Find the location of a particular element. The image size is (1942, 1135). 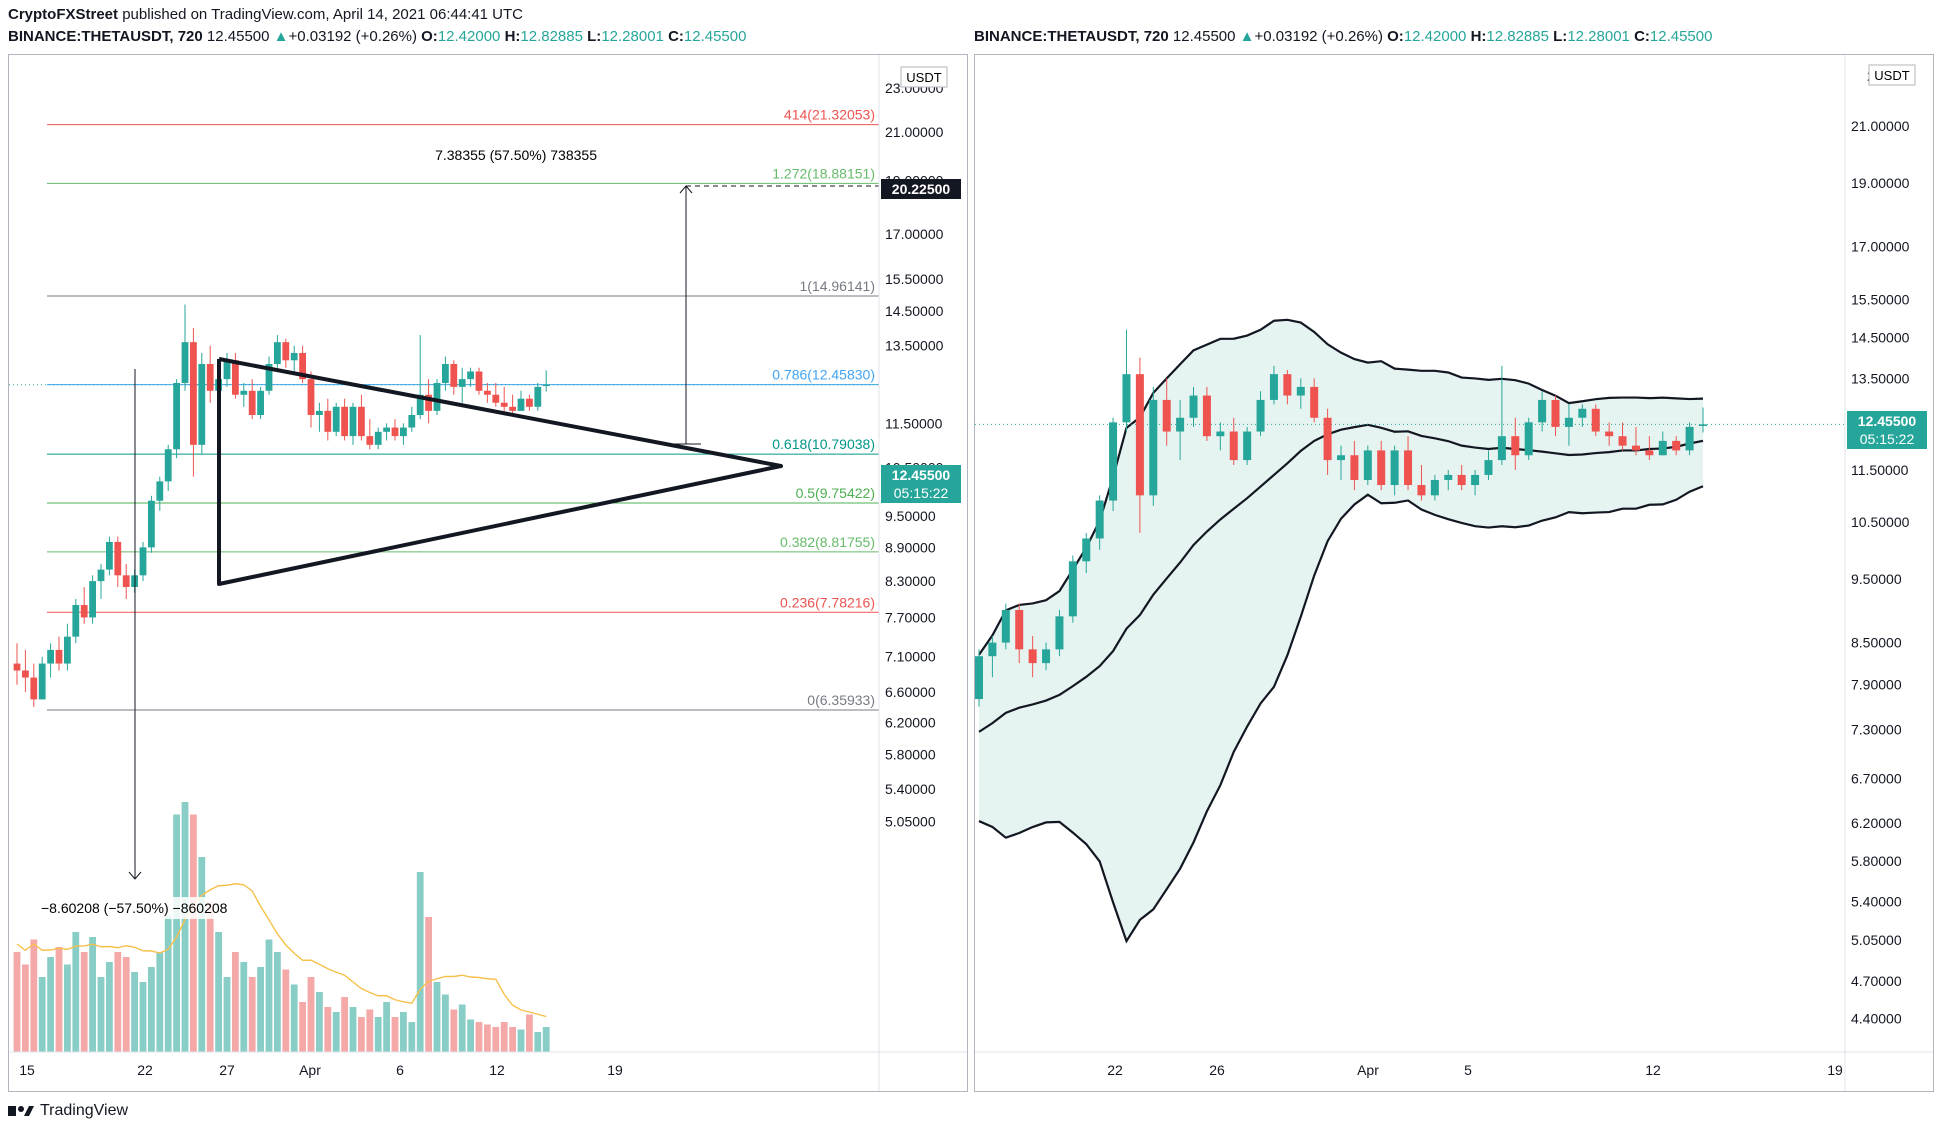

right-y-tick: 17.00000 is located at coordinates (1880, 247).